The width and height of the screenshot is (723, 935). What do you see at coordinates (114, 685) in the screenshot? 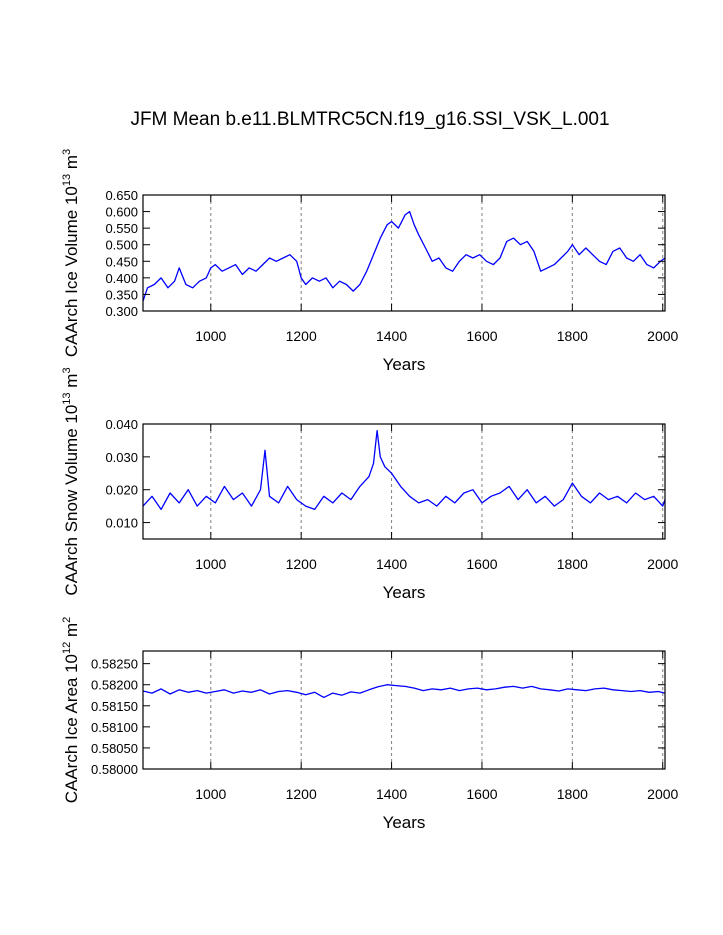
I see `y-tick-label: 0.58200` at bounding box center [114, 685].